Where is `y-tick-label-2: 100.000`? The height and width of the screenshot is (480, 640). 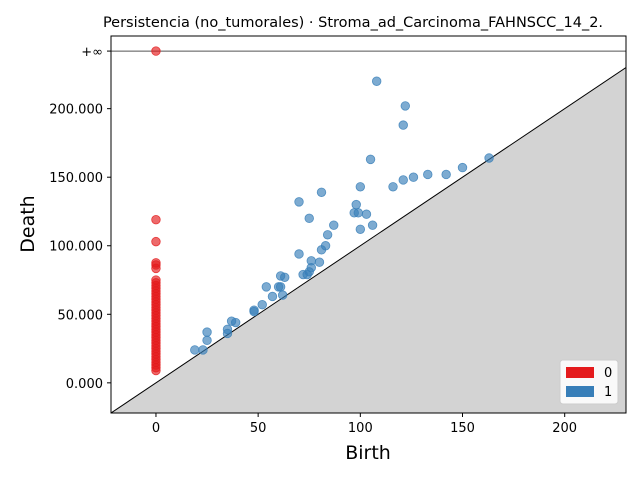
y-tick-label-2: 100.000 is located at coordinates (76, 247).